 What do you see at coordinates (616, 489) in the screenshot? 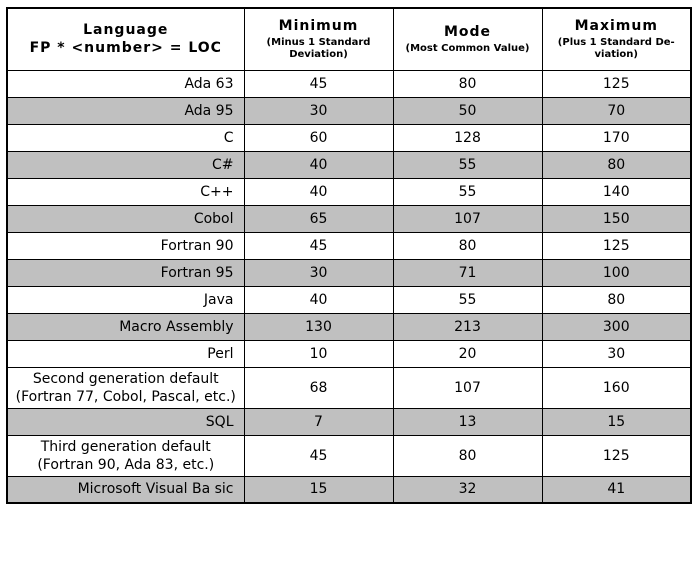
I see `maximum-cell: 41` at bounding box center [616, 489].